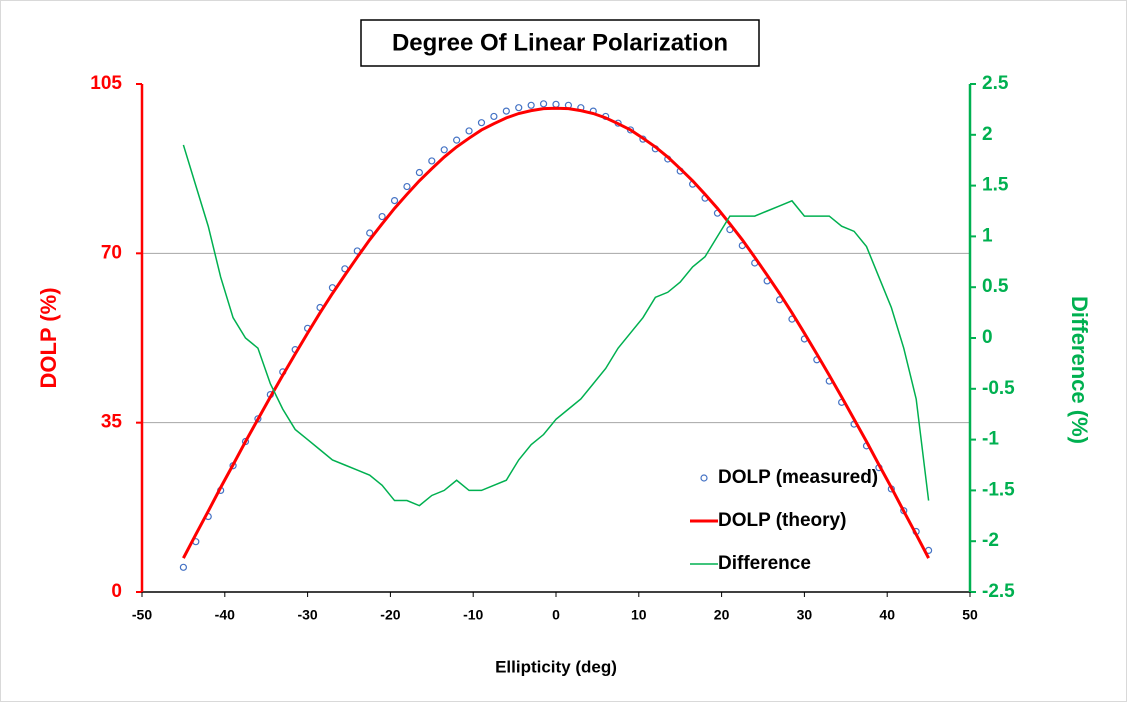 The width and height of the screenshot is (1127, 702). Describe the element at coordinates (116, 591) in the screenshot. I see `y-tick-label: 0` at that location.